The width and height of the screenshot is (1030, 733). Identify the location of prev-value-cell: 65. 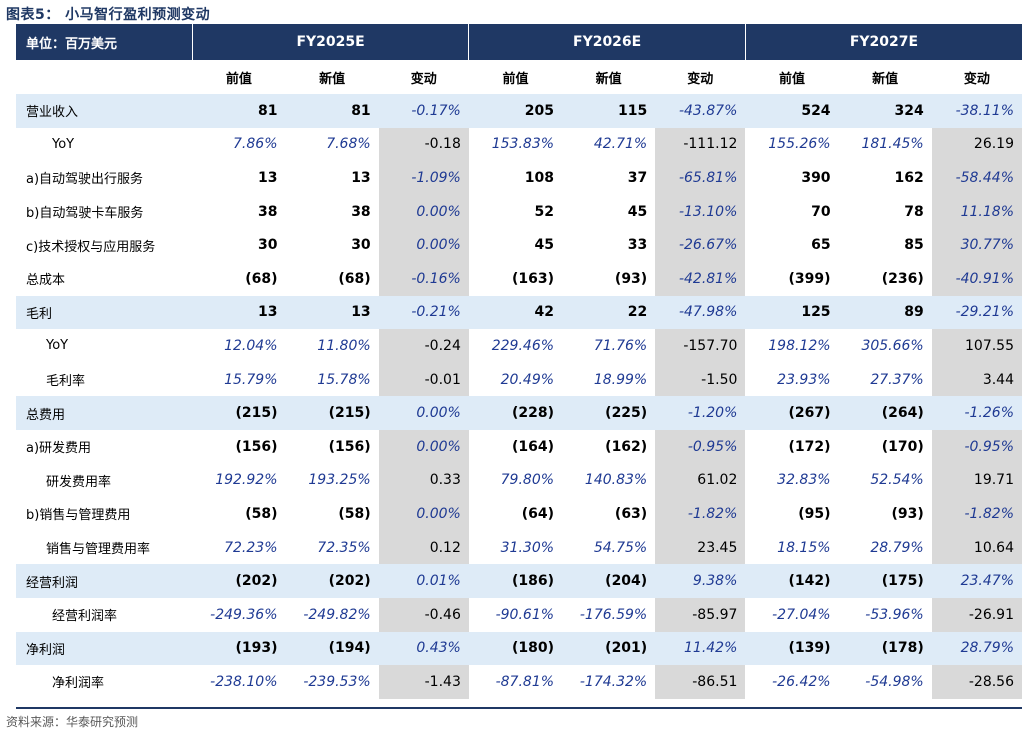
(821, 245).